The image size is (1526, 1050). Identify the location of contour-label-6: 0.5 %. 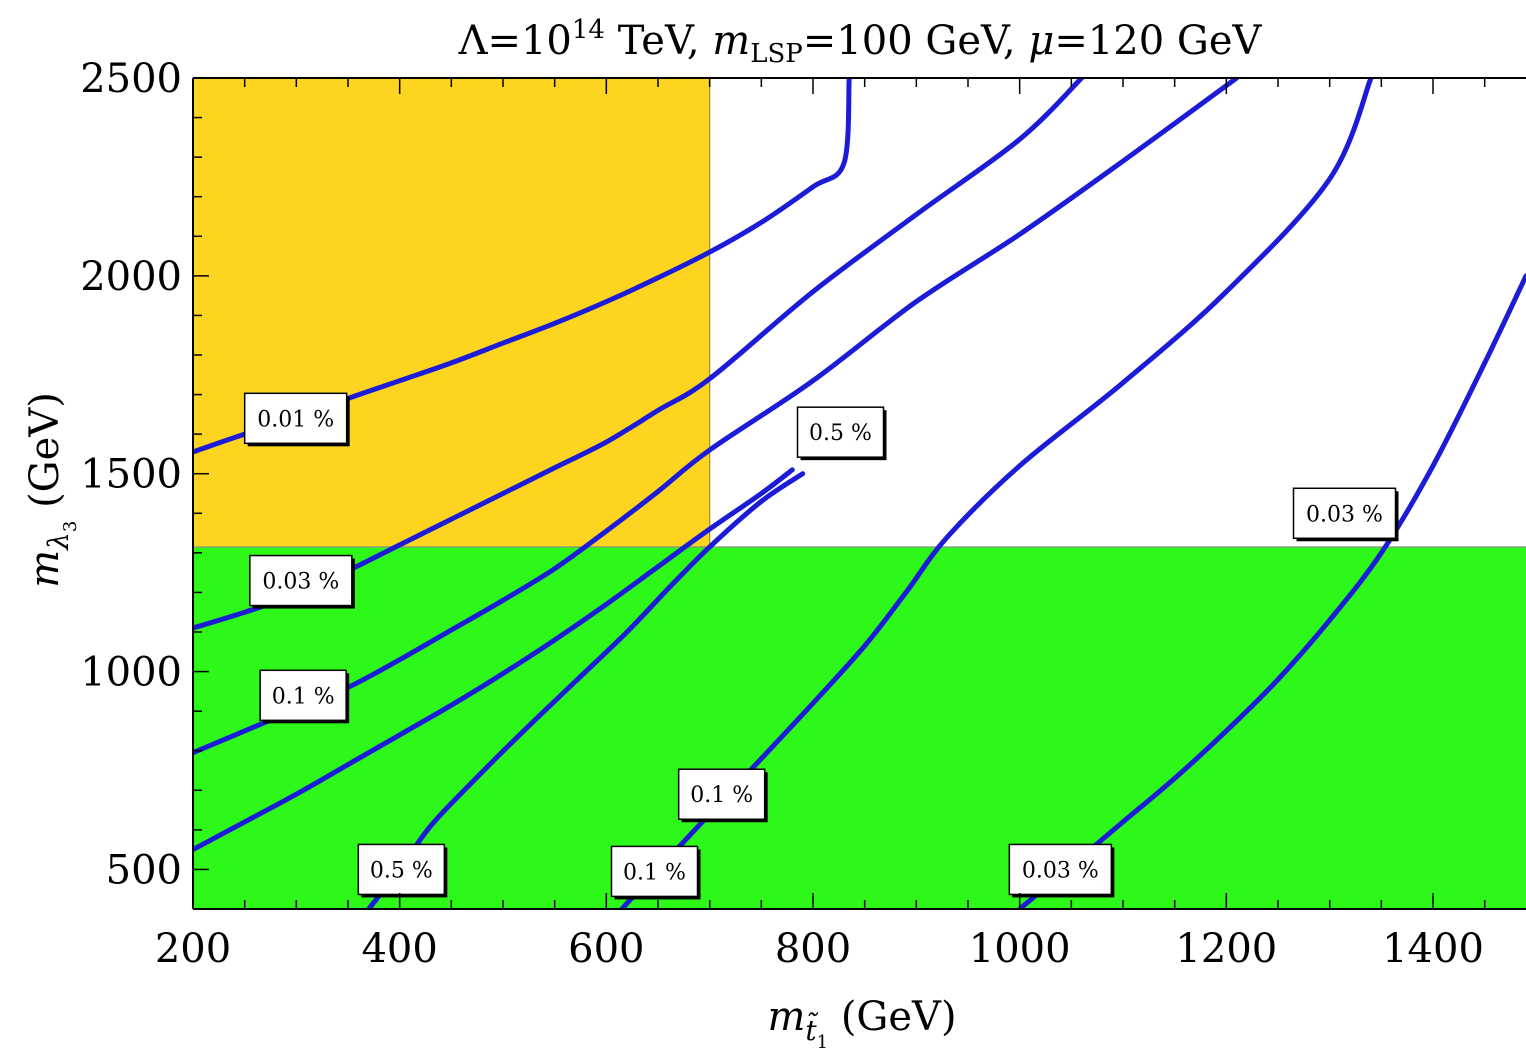
(402, 870).